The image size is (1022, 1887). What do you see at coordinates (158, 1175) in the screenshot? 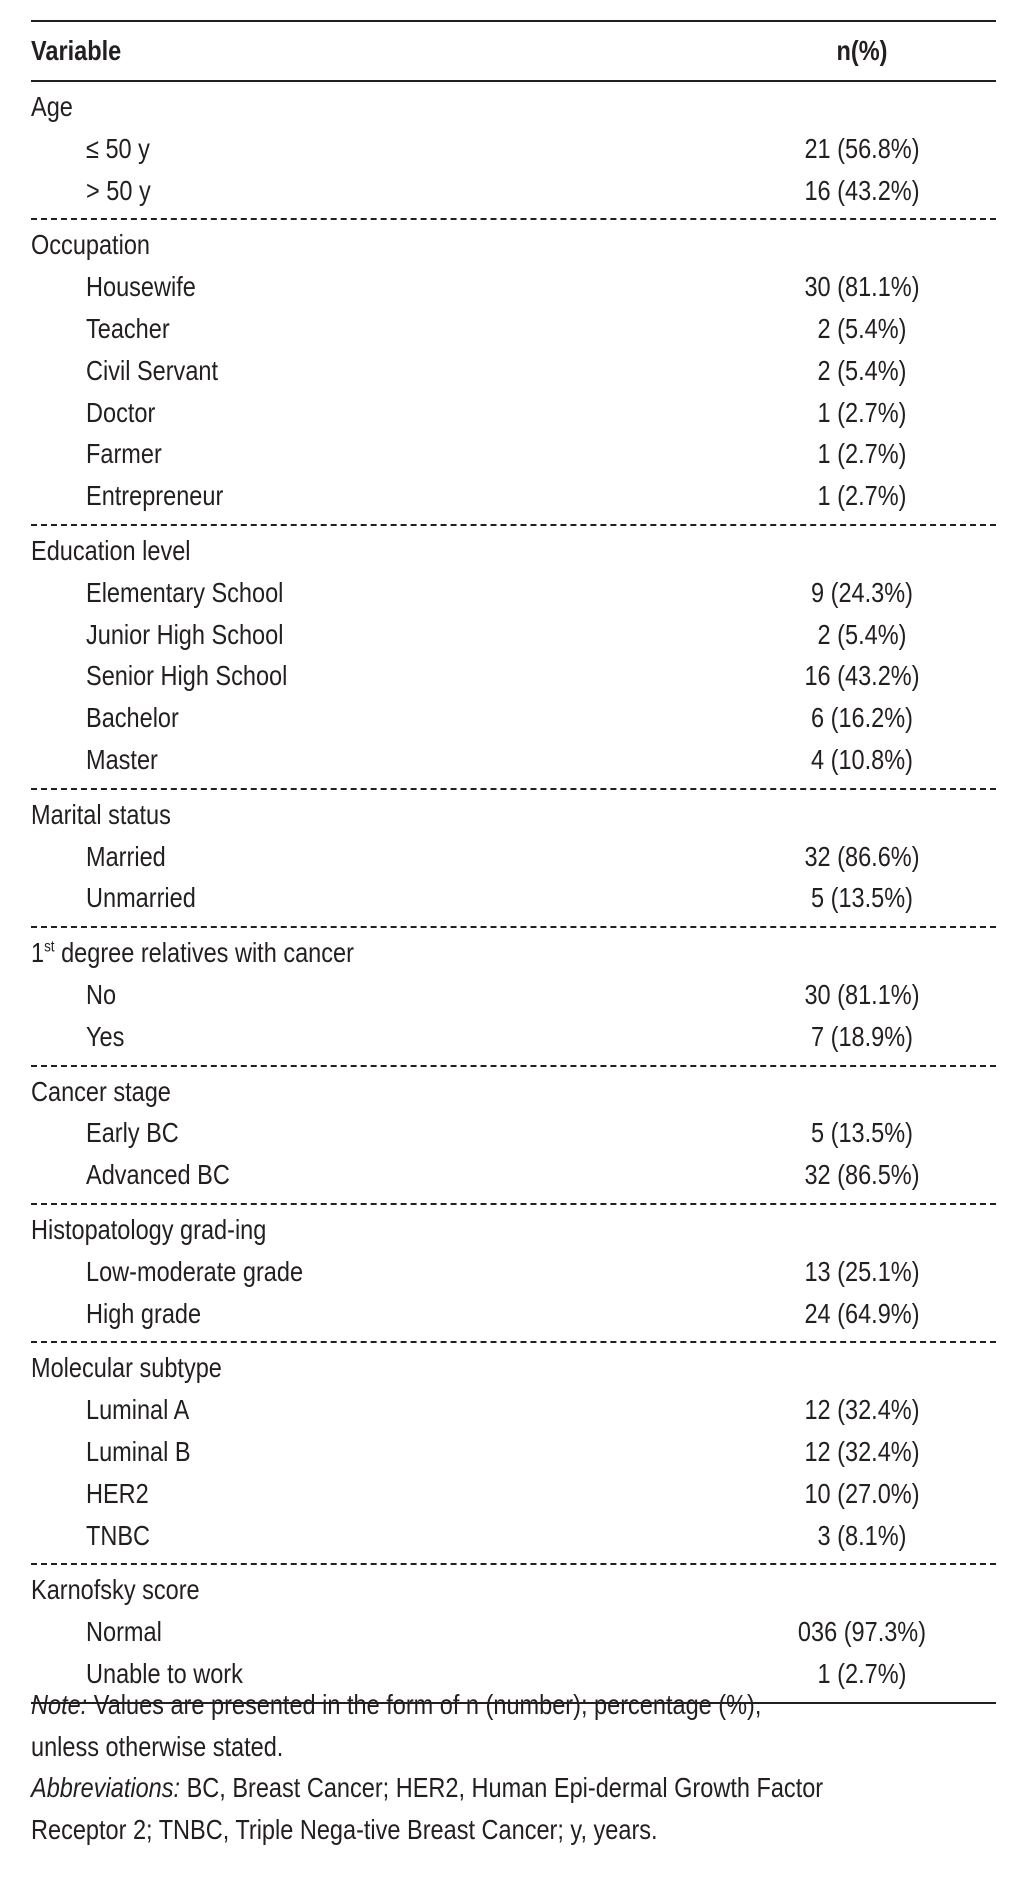
I see `row-label: Advanced BC` at bounding box center [158, 1175].